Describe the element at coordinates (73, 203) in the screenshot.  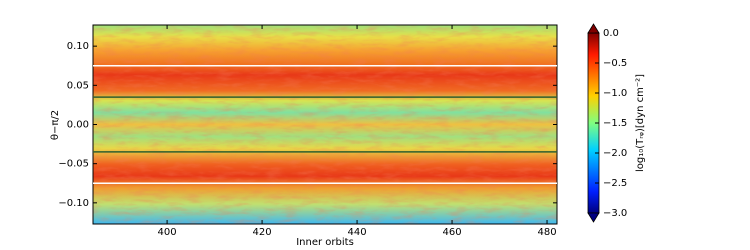
I see `y-tick-label: −0.10` at that location.